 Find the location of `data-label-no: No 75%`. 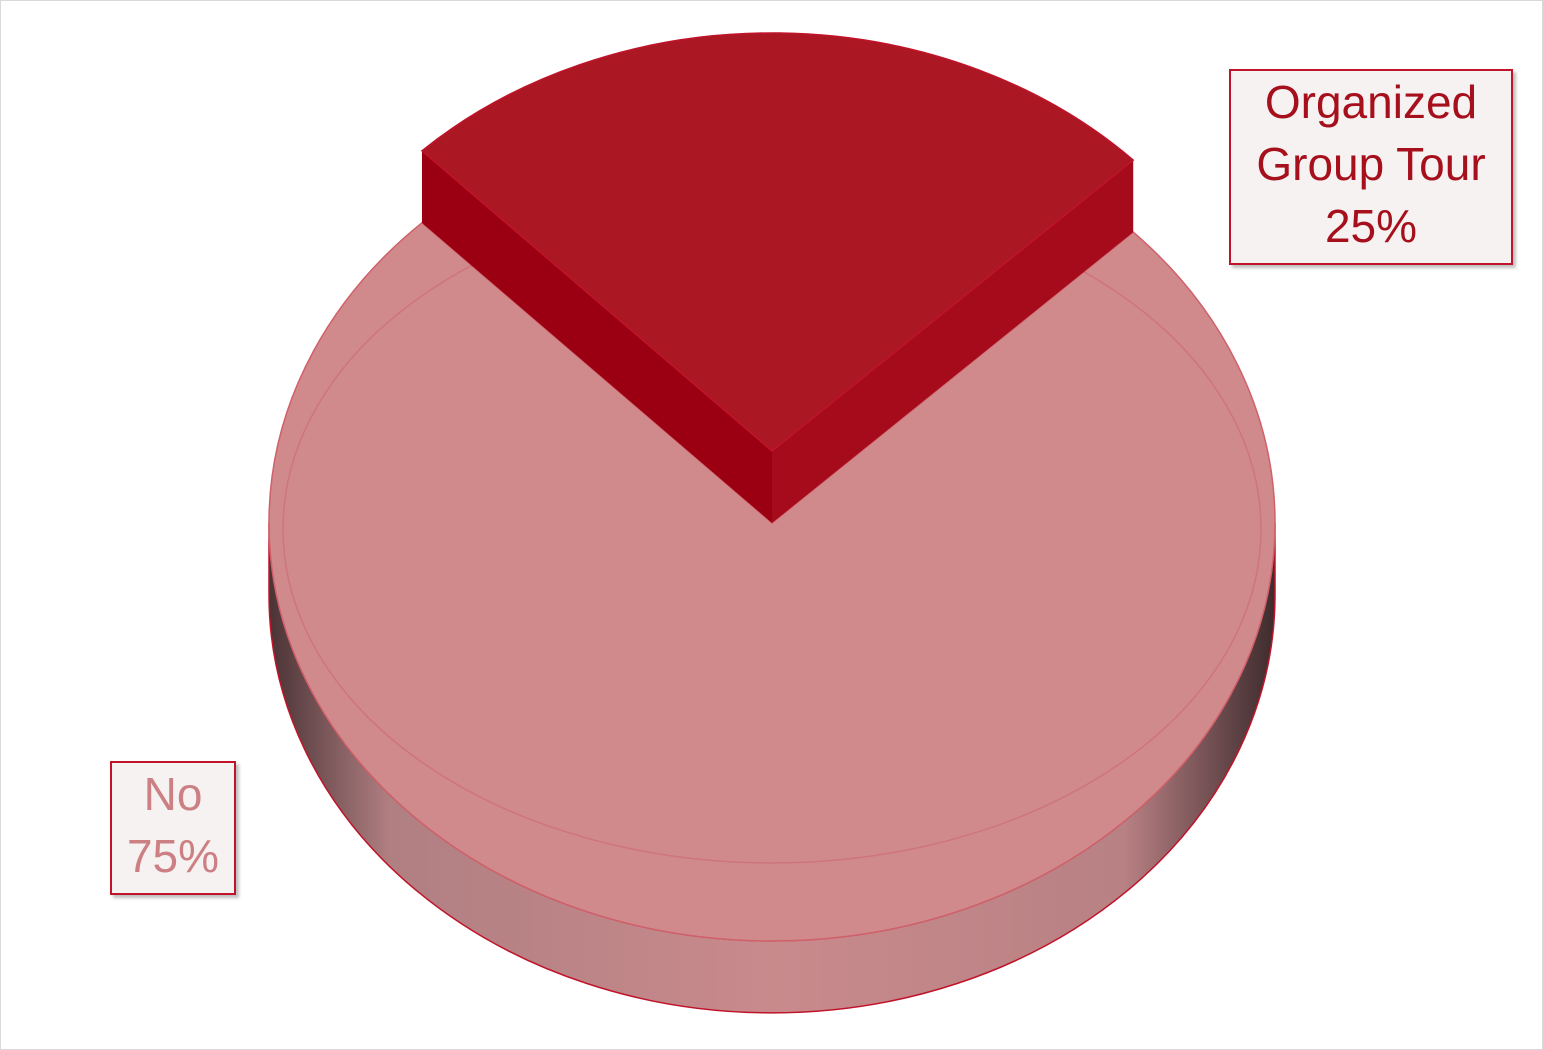

data-label-no: No 75% is located at coordinates (173, 828).